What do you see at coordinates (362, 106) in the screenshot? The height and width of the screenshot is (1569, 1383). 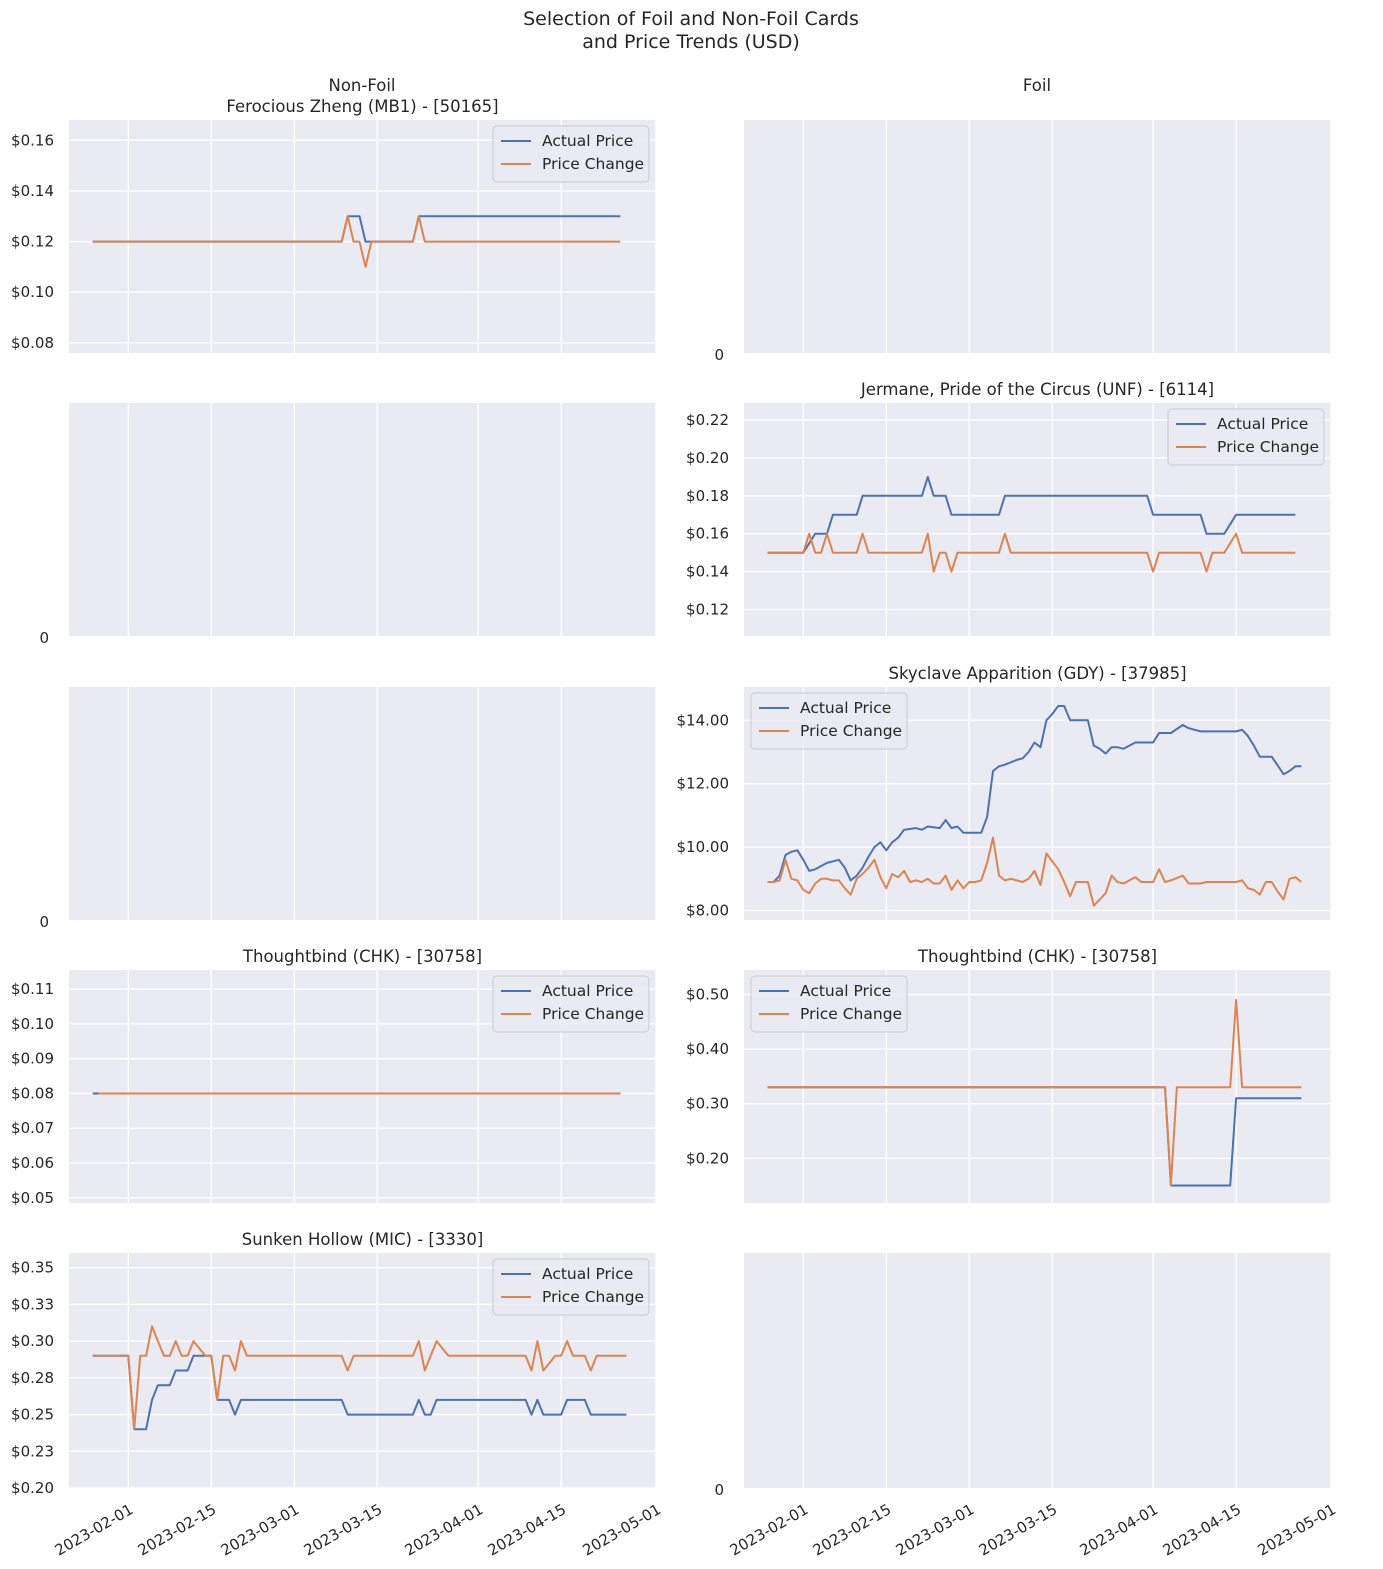 I see `subplot-title: Ferocious Zheng (MB1) - [50165]` at bounding box center [362, 106].